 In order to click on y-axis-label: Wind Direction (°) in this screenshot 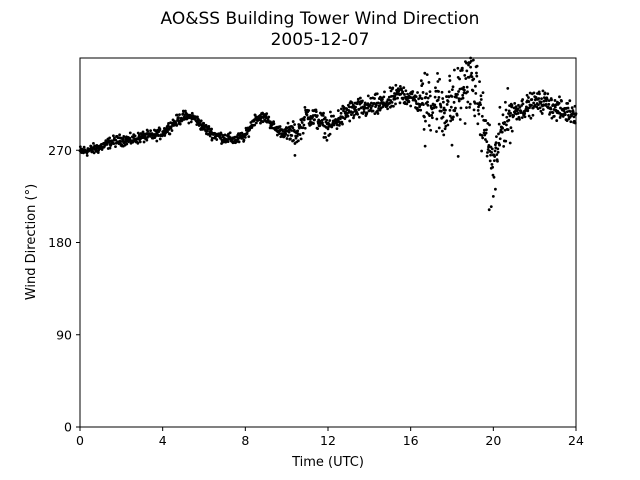, I will do `click(31, 242)`.